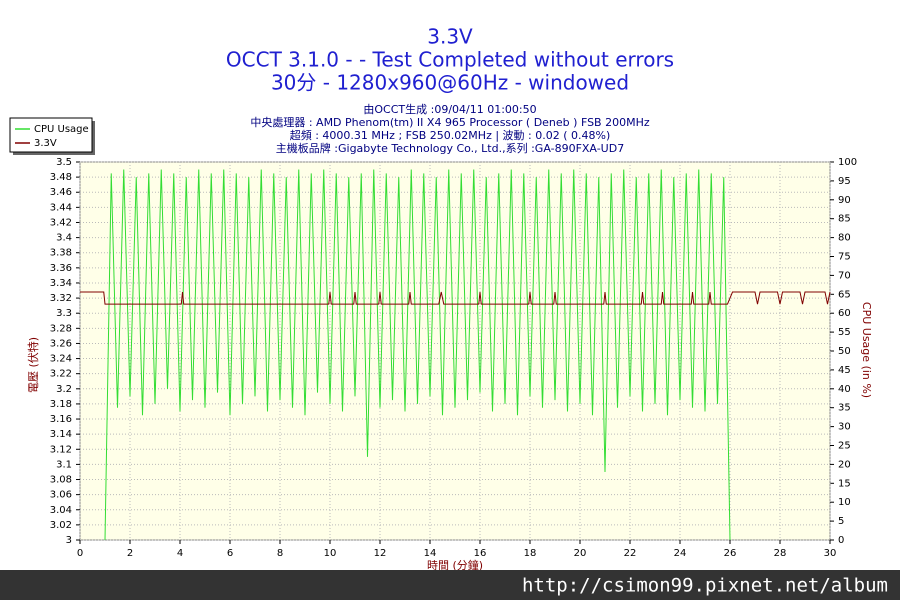  I want to click on y2-tick-label: 65, so click(844, 294).